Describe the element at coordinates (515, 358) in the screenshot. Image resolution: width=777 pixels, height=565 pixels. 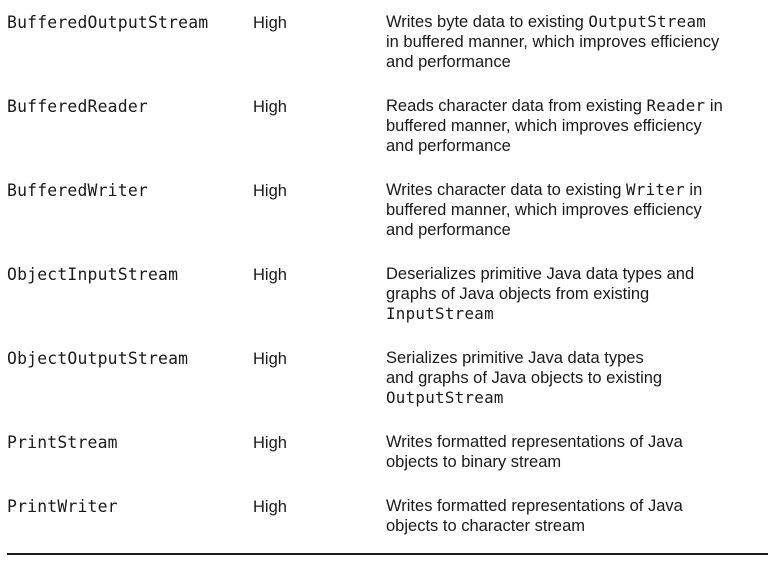
I see `description-text: Serializes primitive Java data types` at that location.